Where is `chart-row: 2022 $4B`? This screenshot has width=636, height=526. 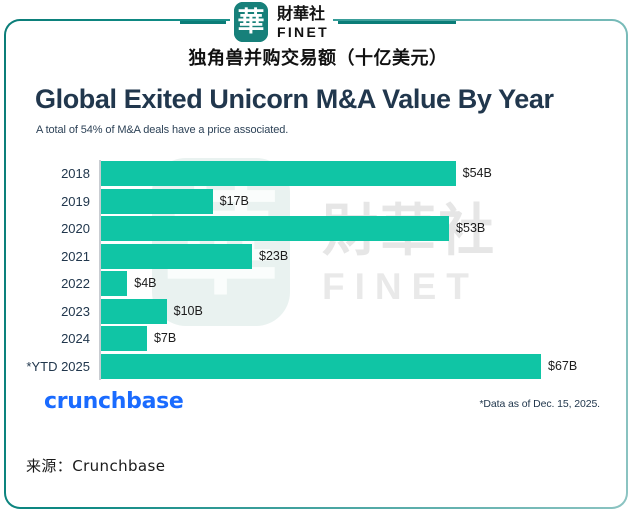 chart-row: 2022 $4B is located at coordinates (318, 284).